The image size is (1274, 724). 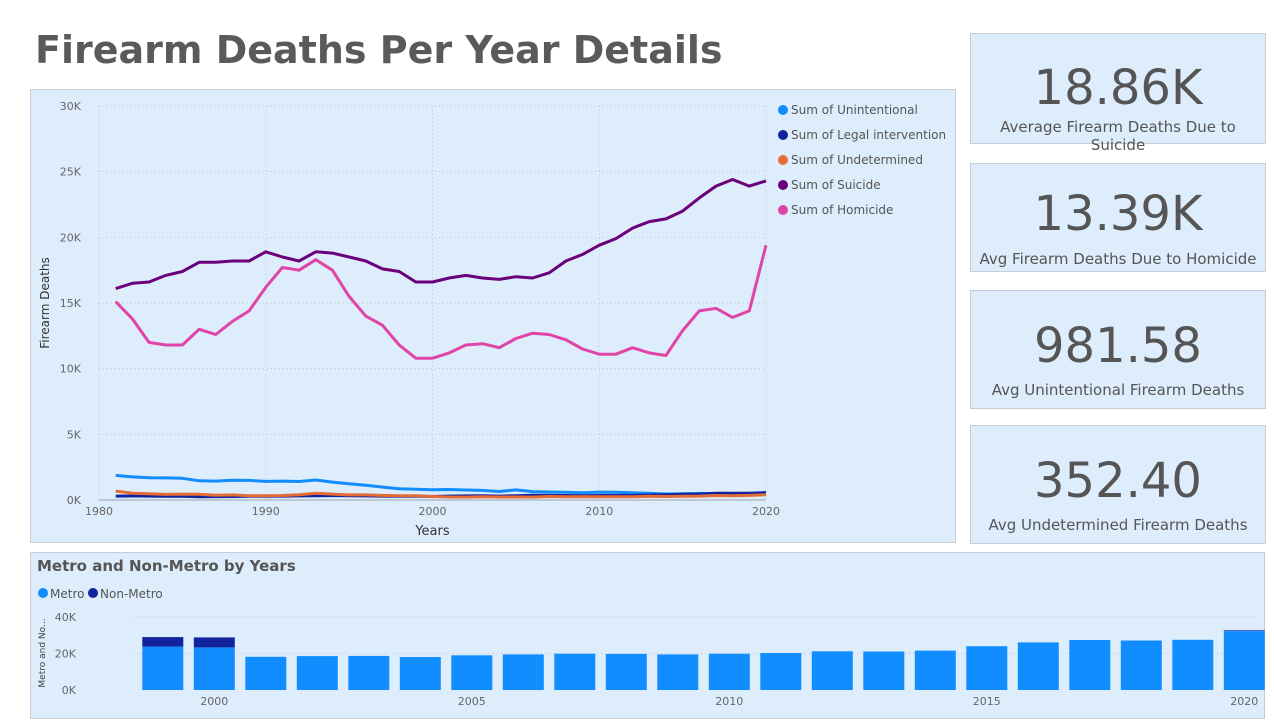 I want to click on x-tick-label: 1980, so click(x=99, y=511).